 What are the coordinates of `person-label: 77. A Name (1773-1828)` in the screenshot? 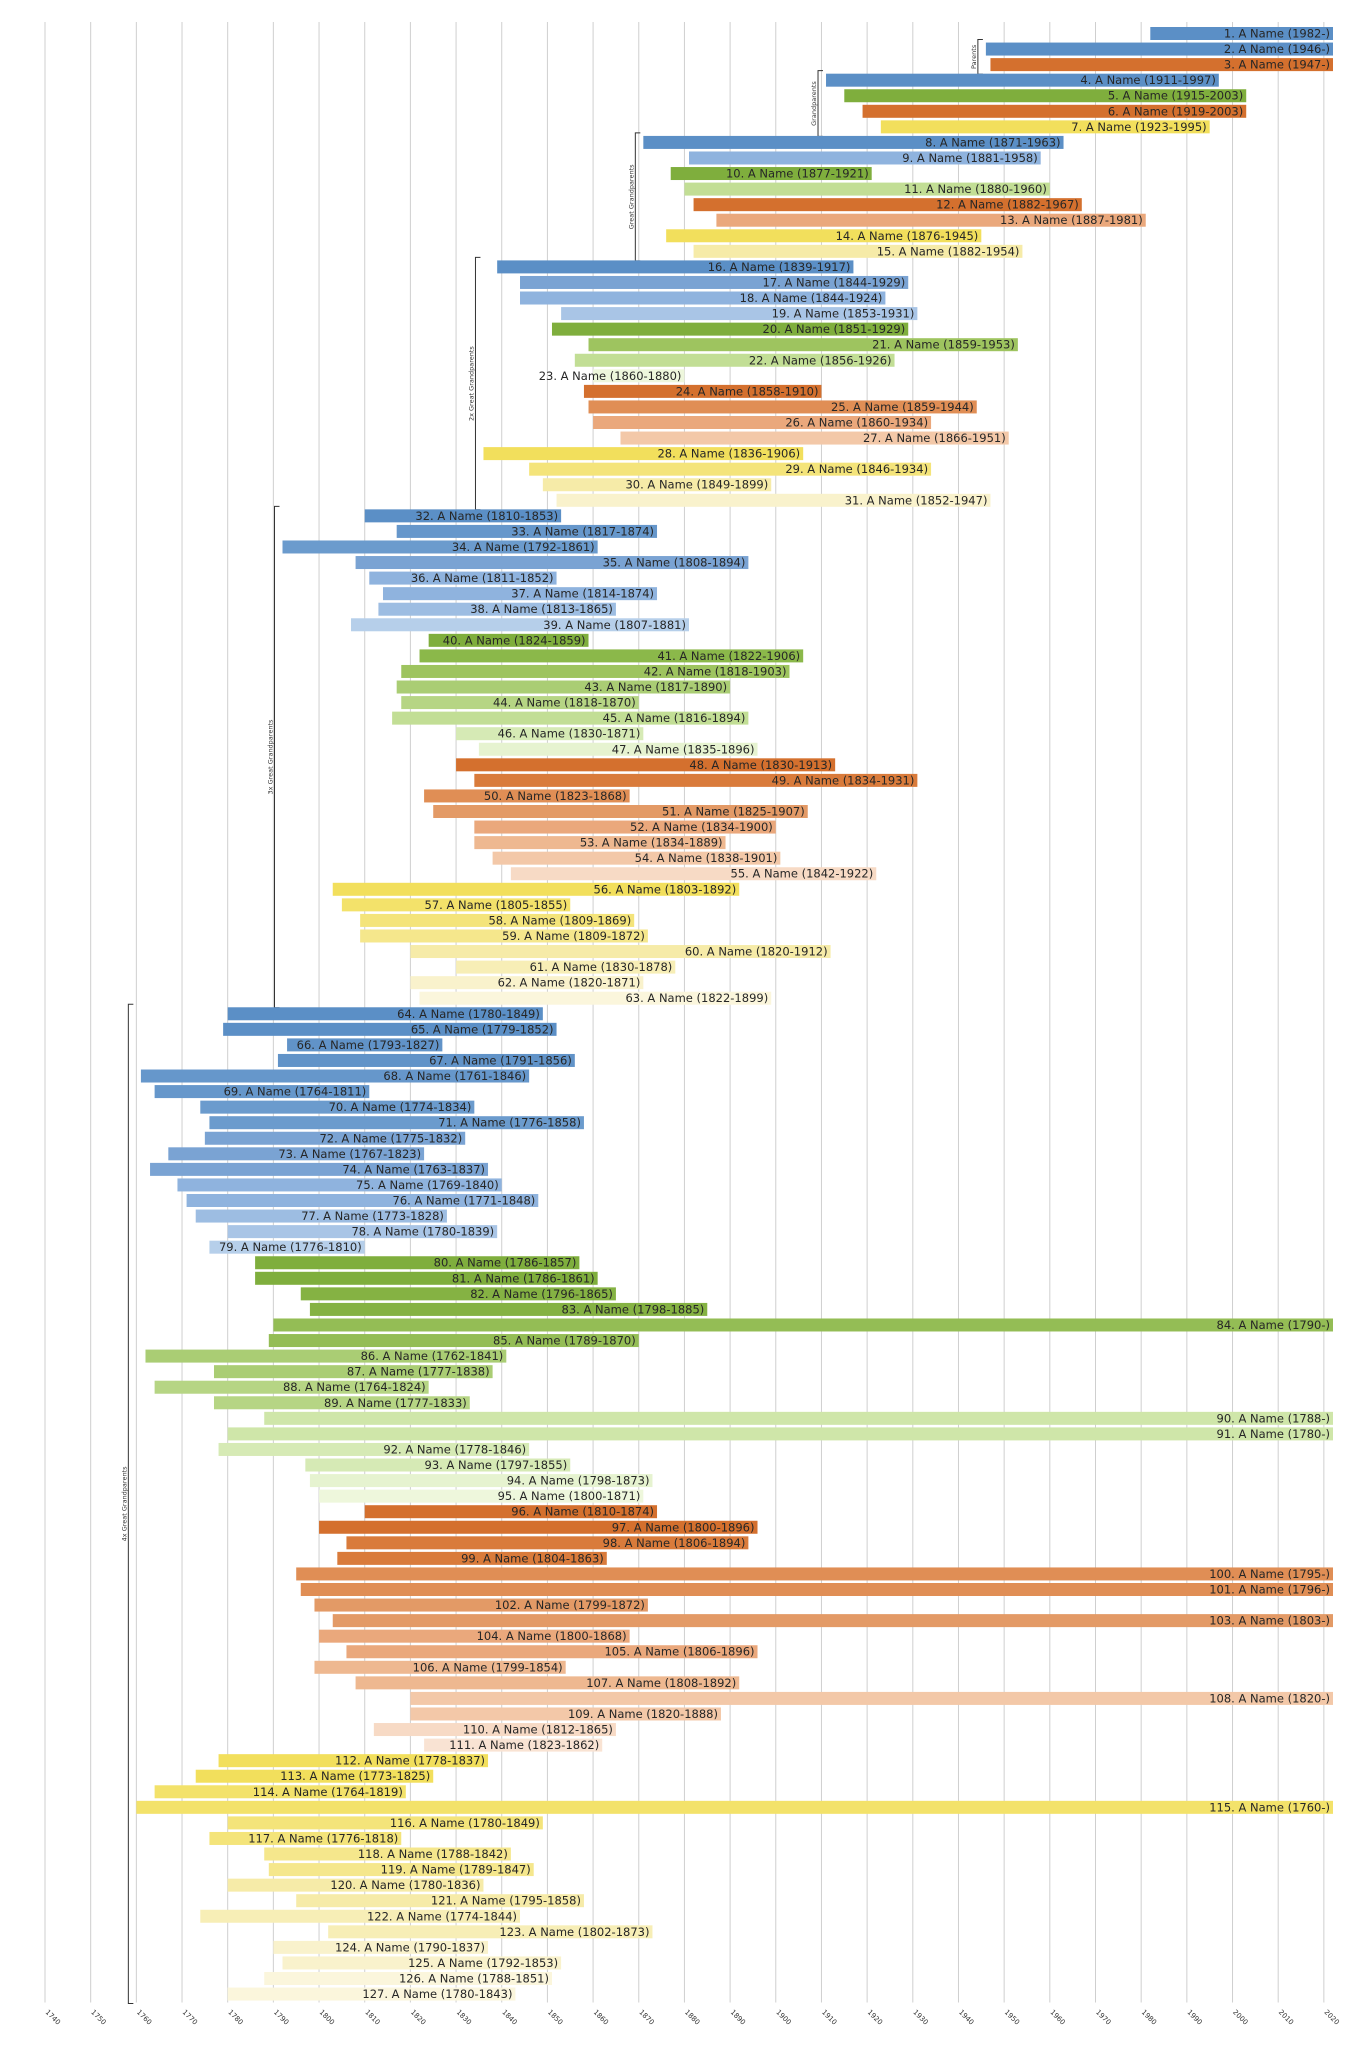 It's located at (372, 1216).